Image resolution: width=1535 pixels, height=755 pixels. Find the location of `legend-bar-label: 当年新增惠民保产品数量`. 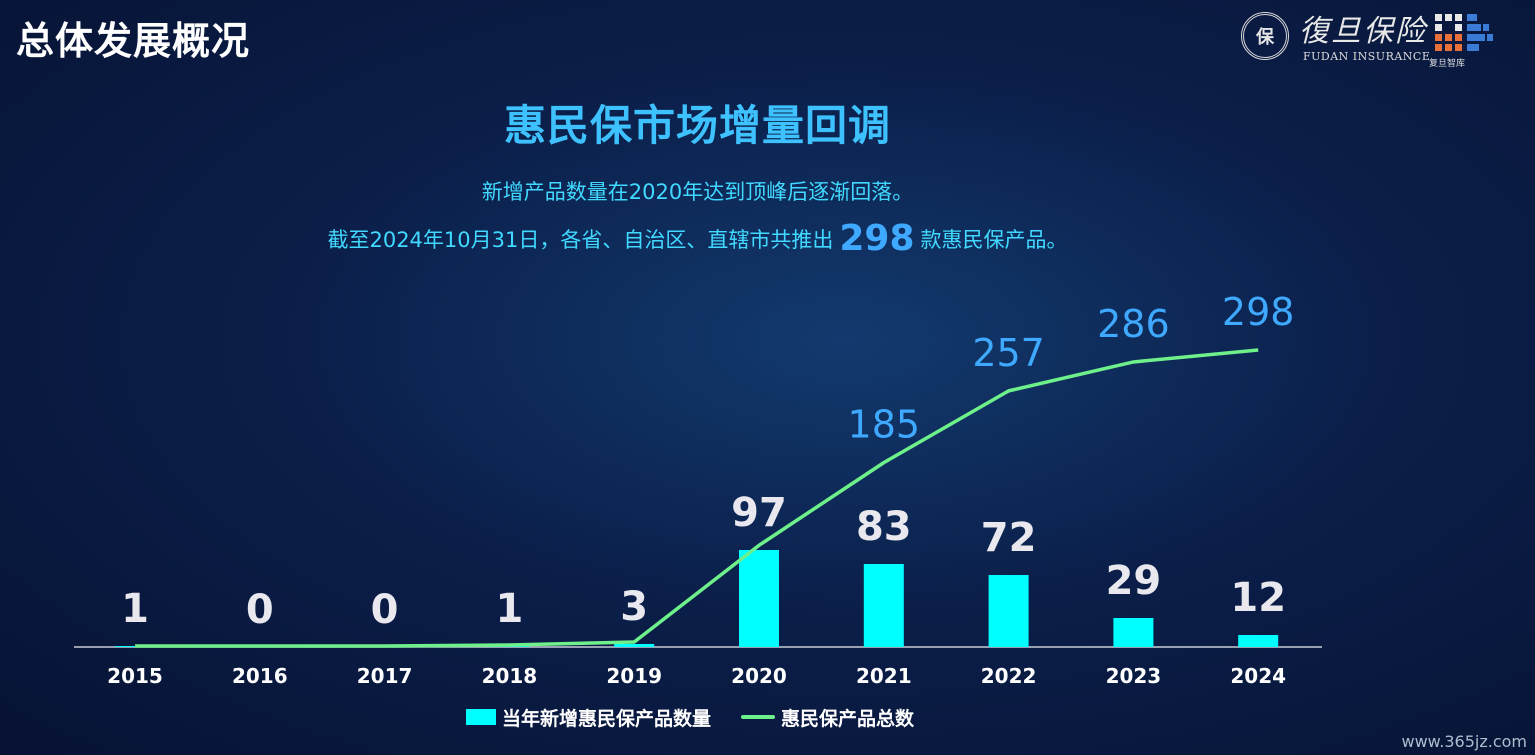

legend-bar-label: 当年新增惠民保产品数量 is located at coordinates (607, 718).